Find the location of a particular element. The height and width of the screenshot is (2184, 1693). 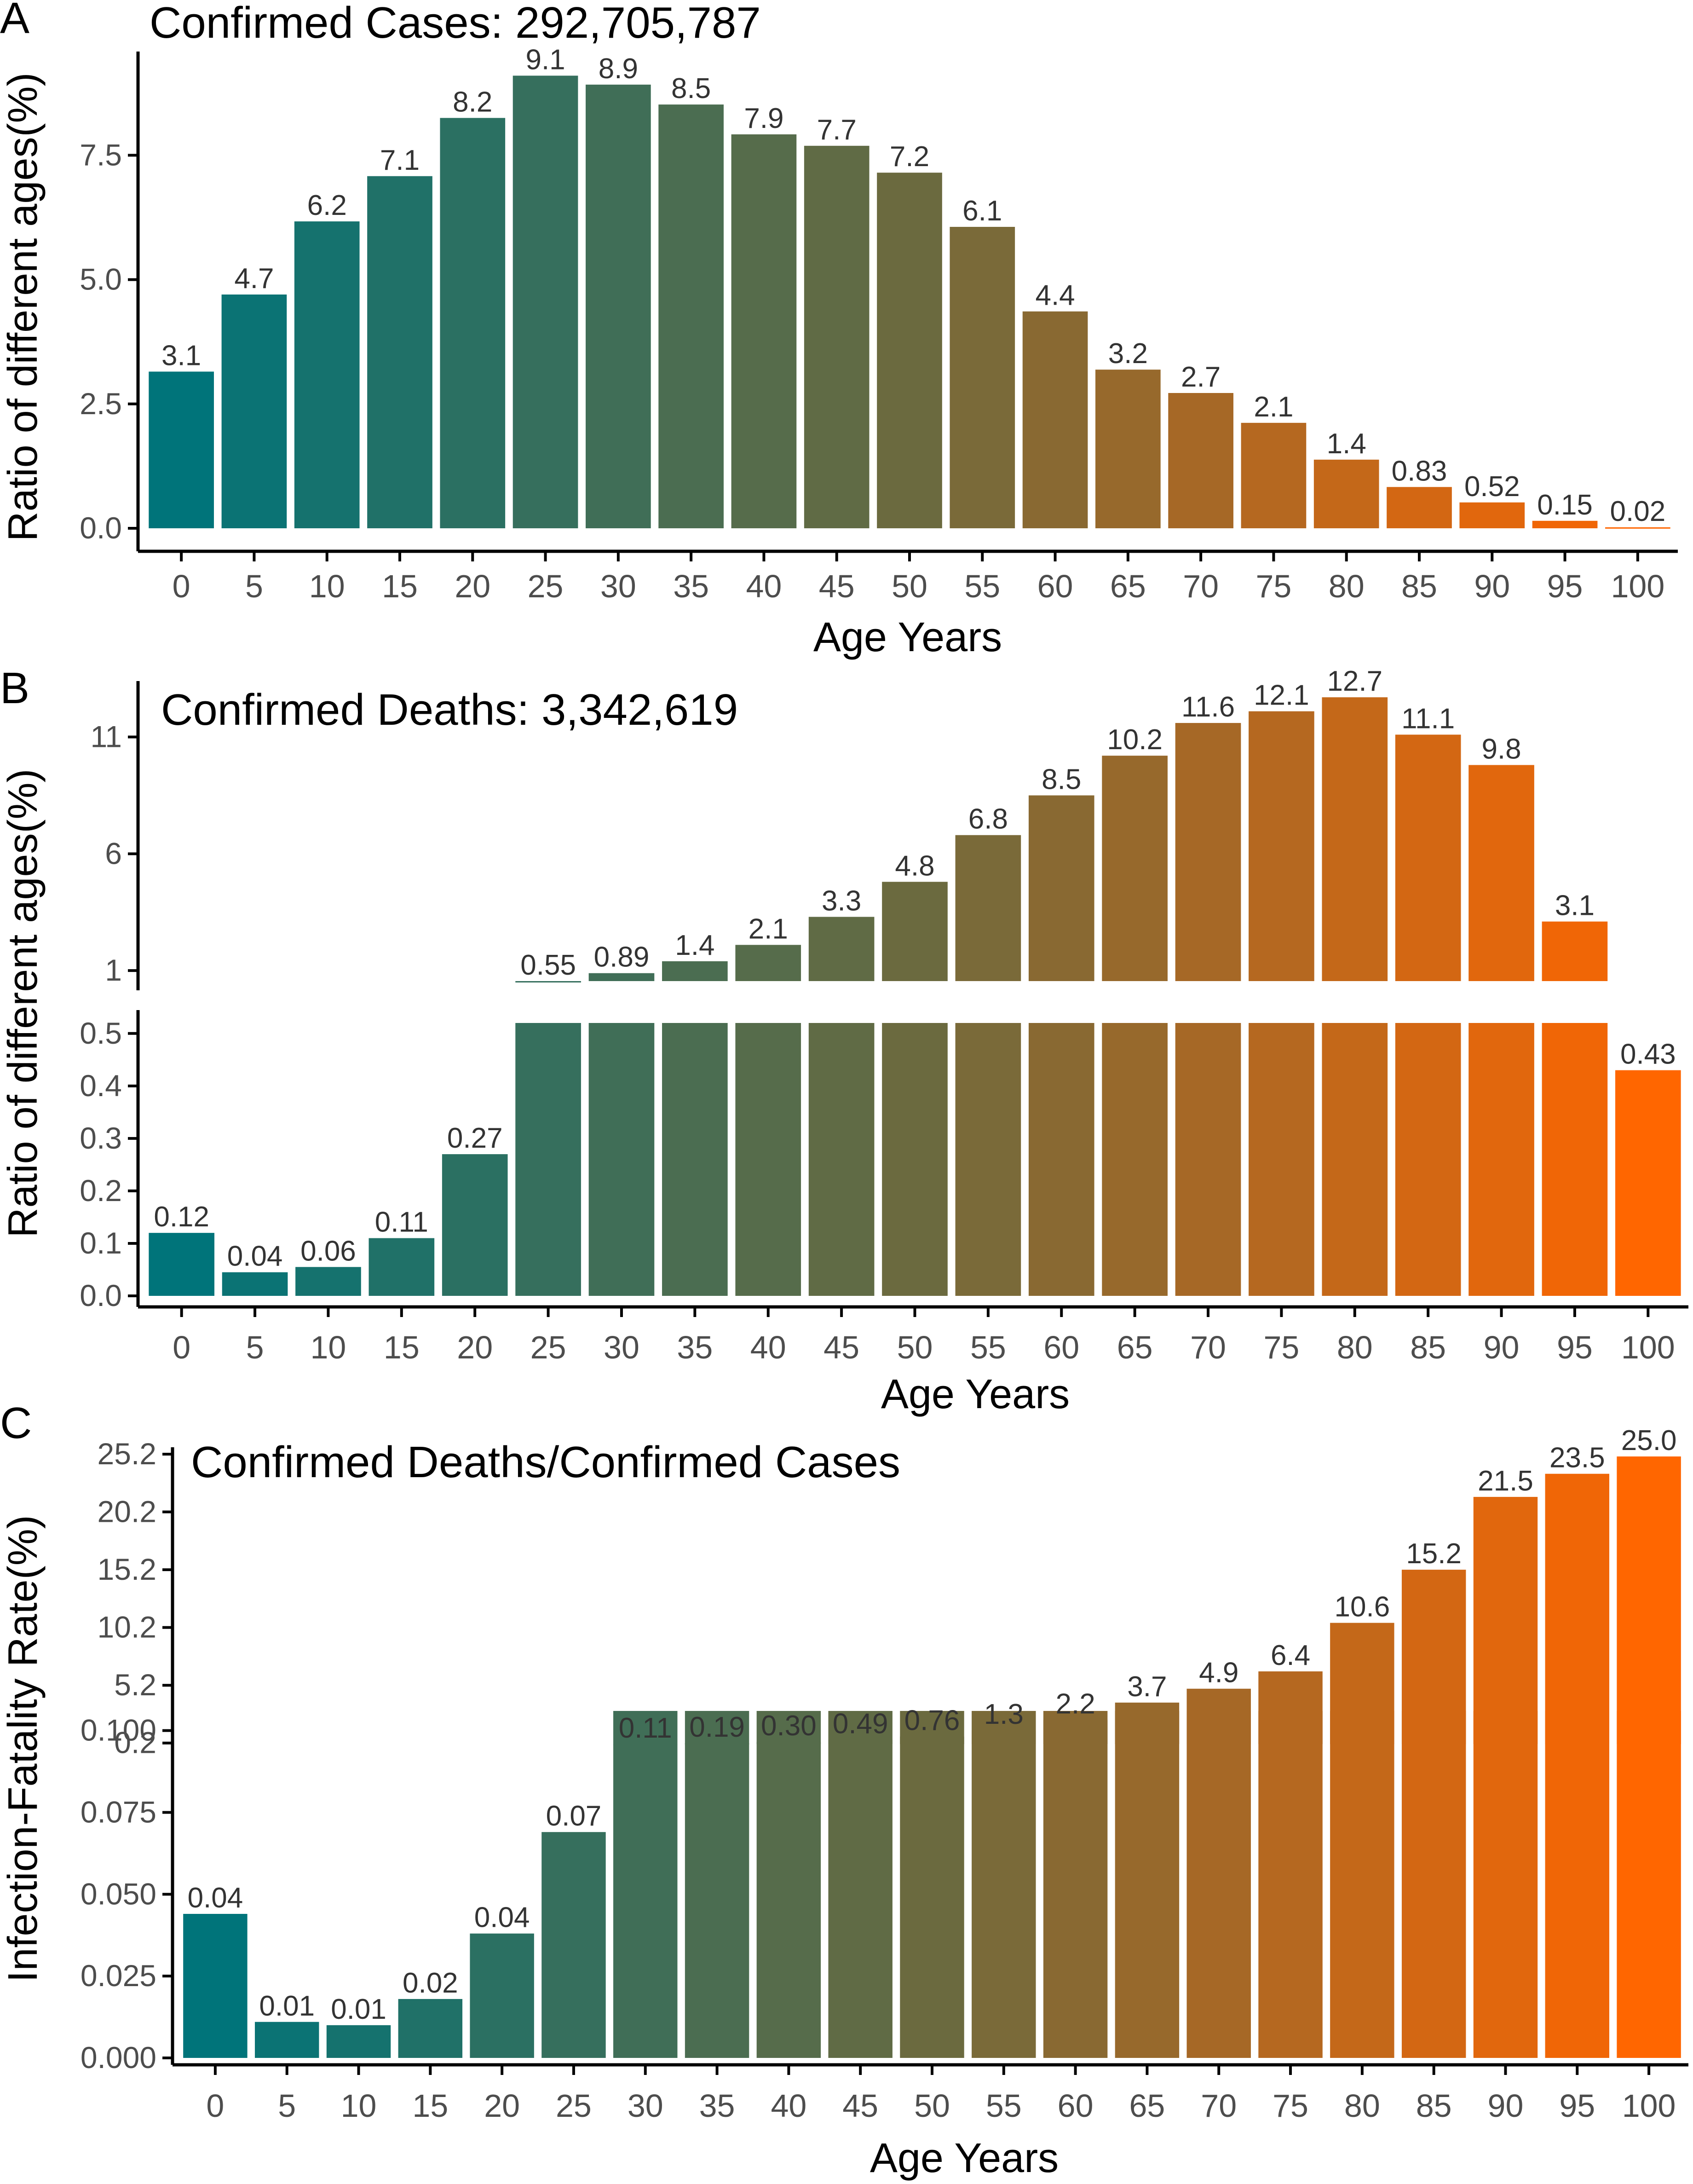

x-axis-tick-label: 55 is located at coordinates (982, 586).